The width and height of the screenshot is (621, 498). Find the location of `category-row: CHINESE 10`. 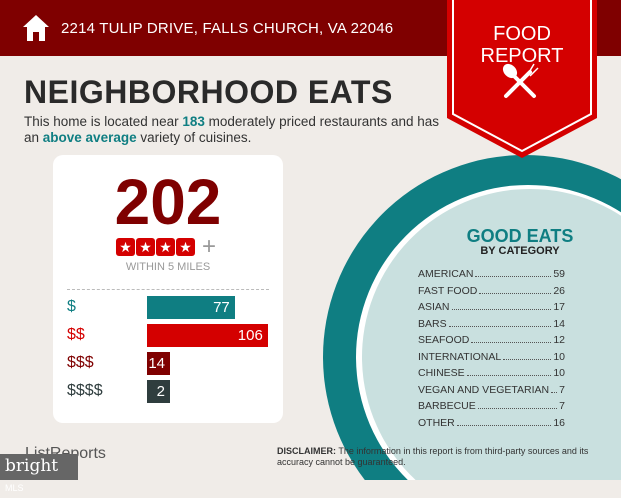

category-row: CHINESE 10 is located at coordinates (491, 373).